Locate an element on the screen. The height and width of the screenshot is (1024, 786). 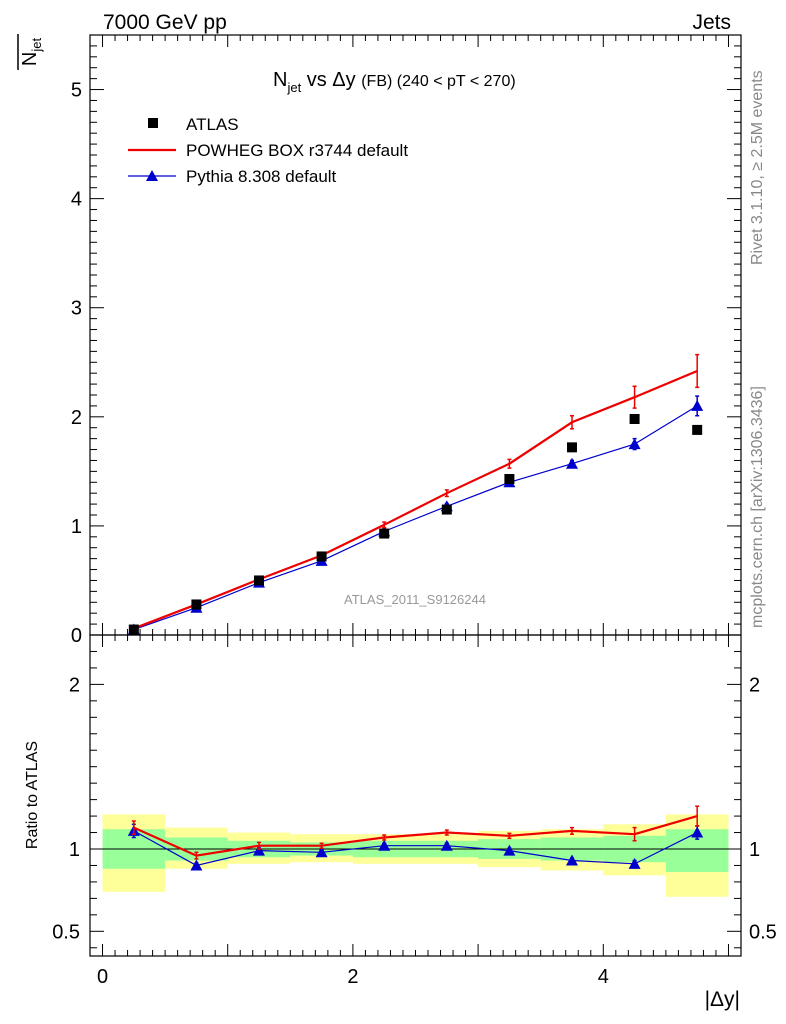
ratio-line-powheg is located at coordinates (415, 836).